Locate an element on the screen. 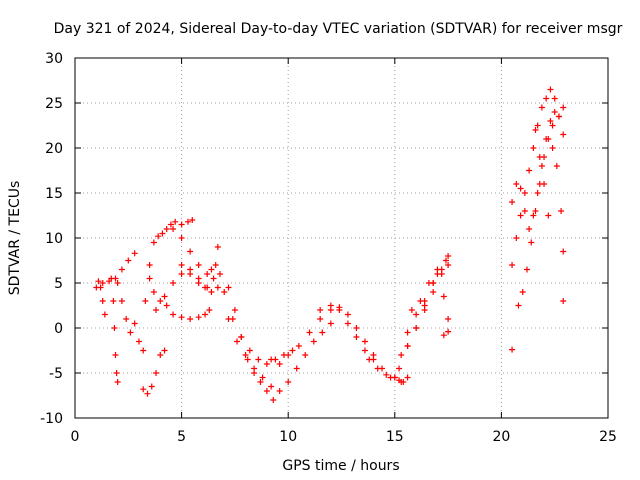 Image resolution: width=640 pixels, height=480 pixels. series-sat-i is located at coordinates (201, 274).